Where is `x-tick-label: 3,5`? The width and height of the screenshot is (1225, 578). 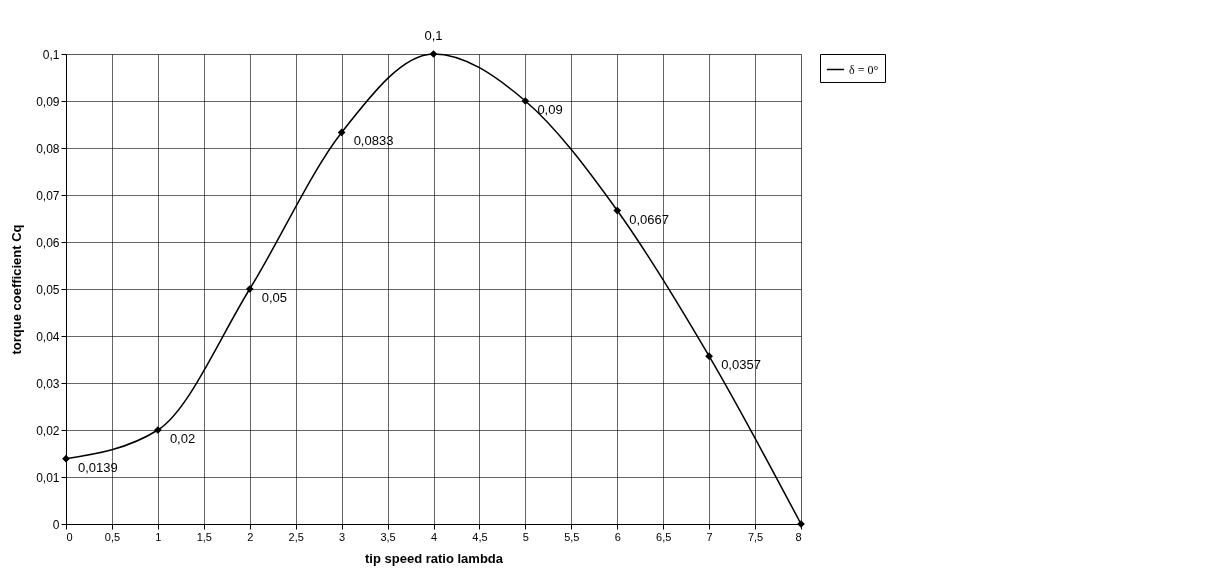 x-tick-label: 3,5 is located at coordinates (388, 536).